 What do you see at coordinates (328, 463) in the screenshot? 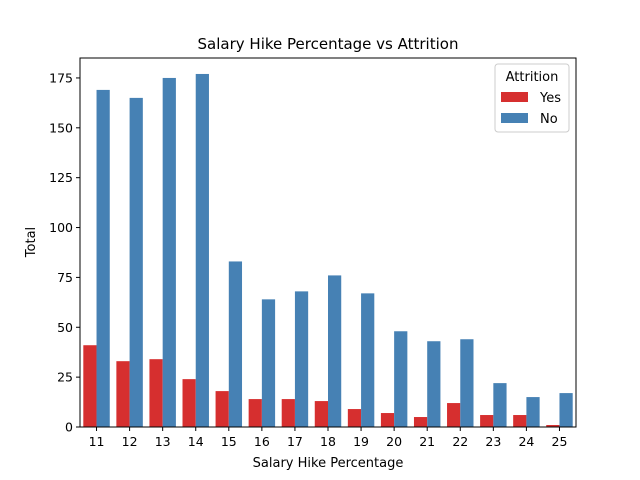
I see `x-axis-label: Salary Hike Percentage` at bounding box center [328, 463].